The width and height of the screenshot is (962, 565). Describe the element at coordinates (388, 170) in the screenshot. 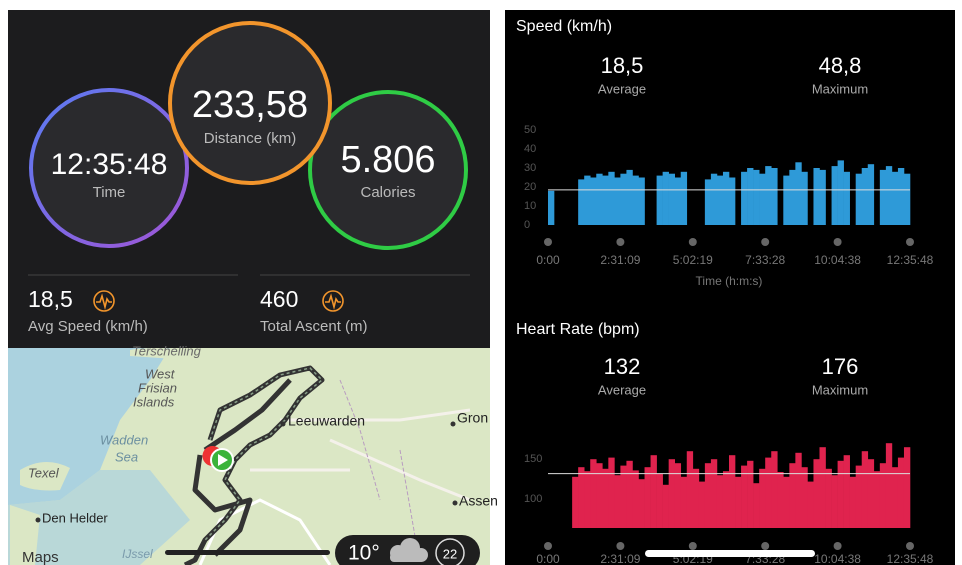

I see `calories-ring` at that location.